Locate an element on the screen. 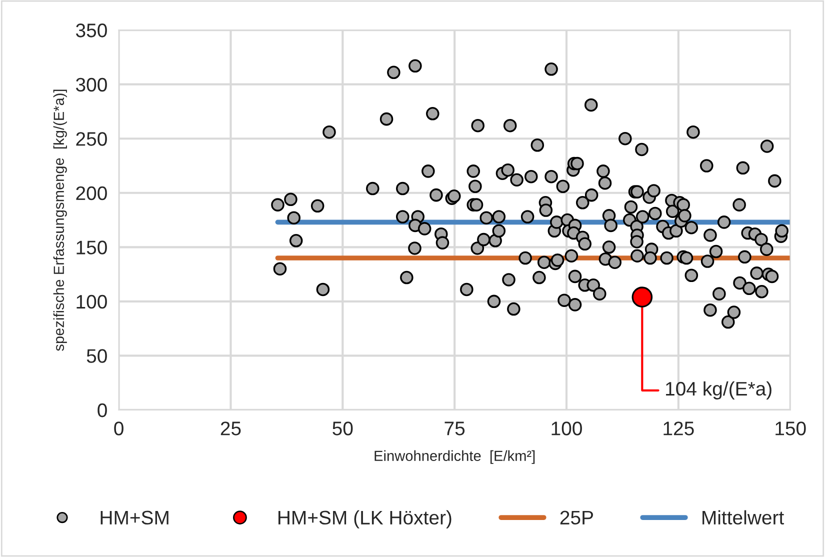  y-tick-label: 350 is located at coordinates (91, 31).